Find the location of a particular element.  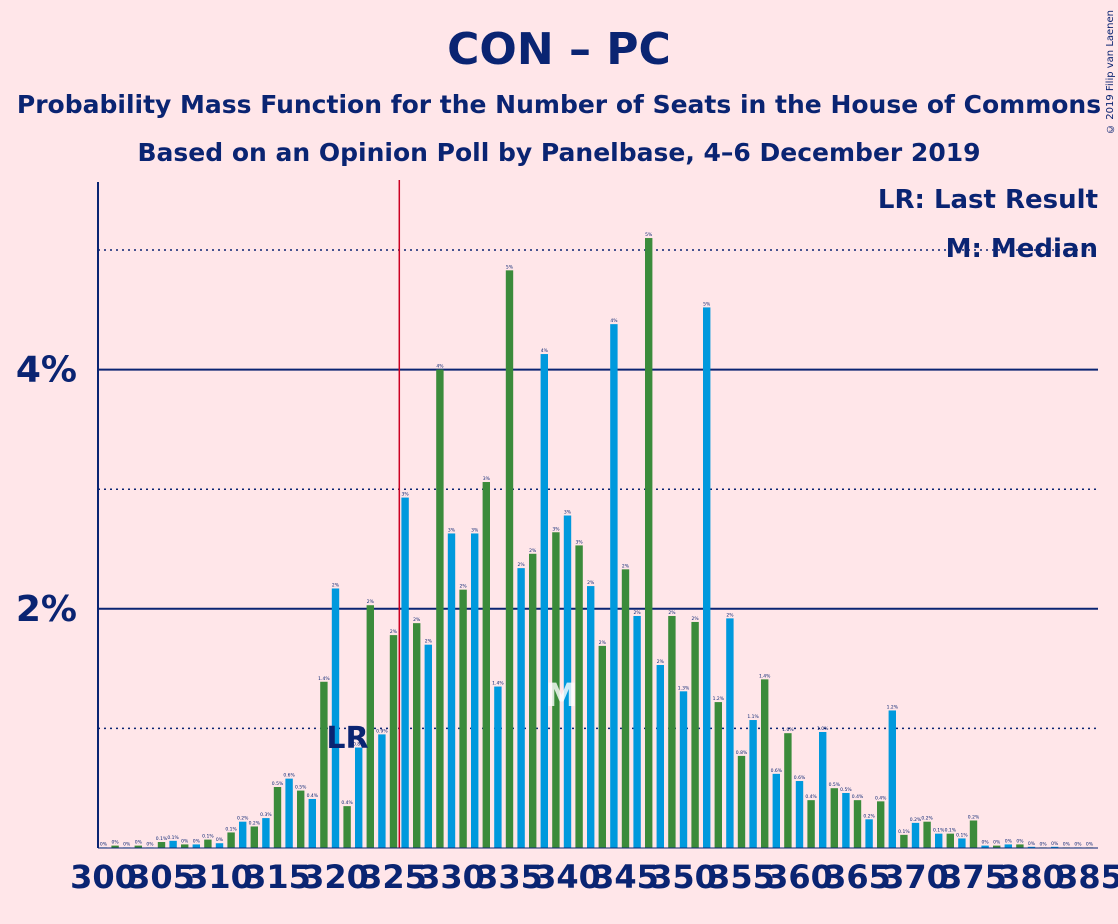

x-tick-label: 330 is located at coordinates (451, 877).